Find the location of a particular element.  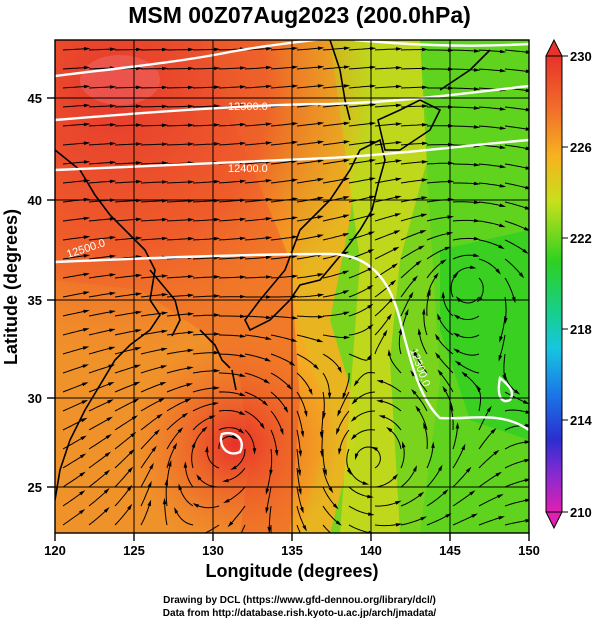

y-tick-label: 25 is located at coordinates (35, 487).